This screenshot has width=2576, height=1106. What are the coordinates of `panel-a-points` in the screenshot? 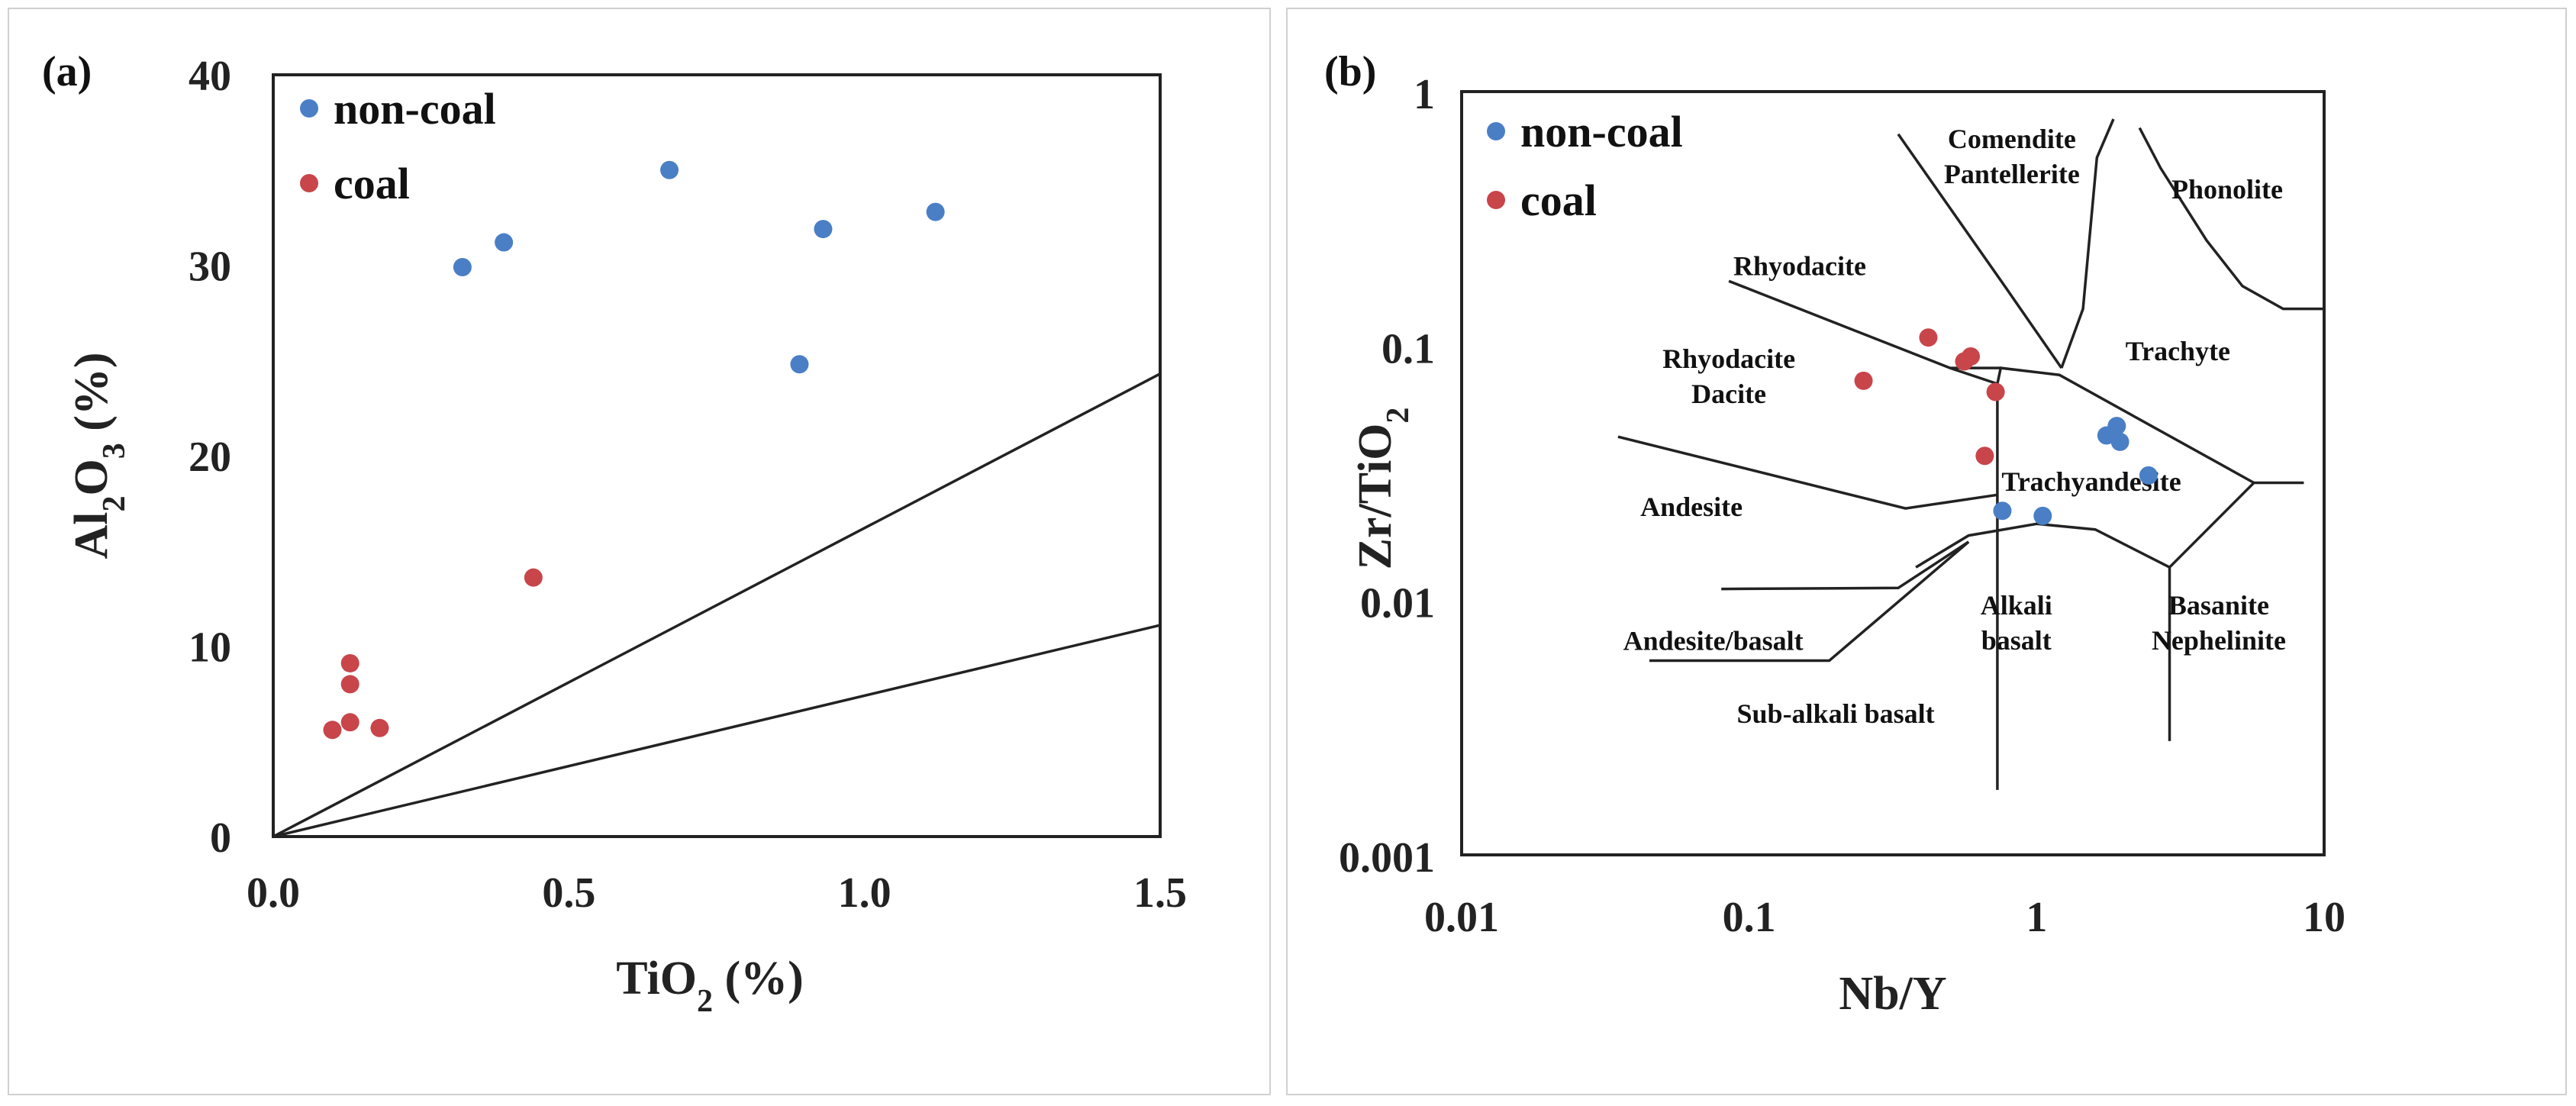 It's located at (634, 450).